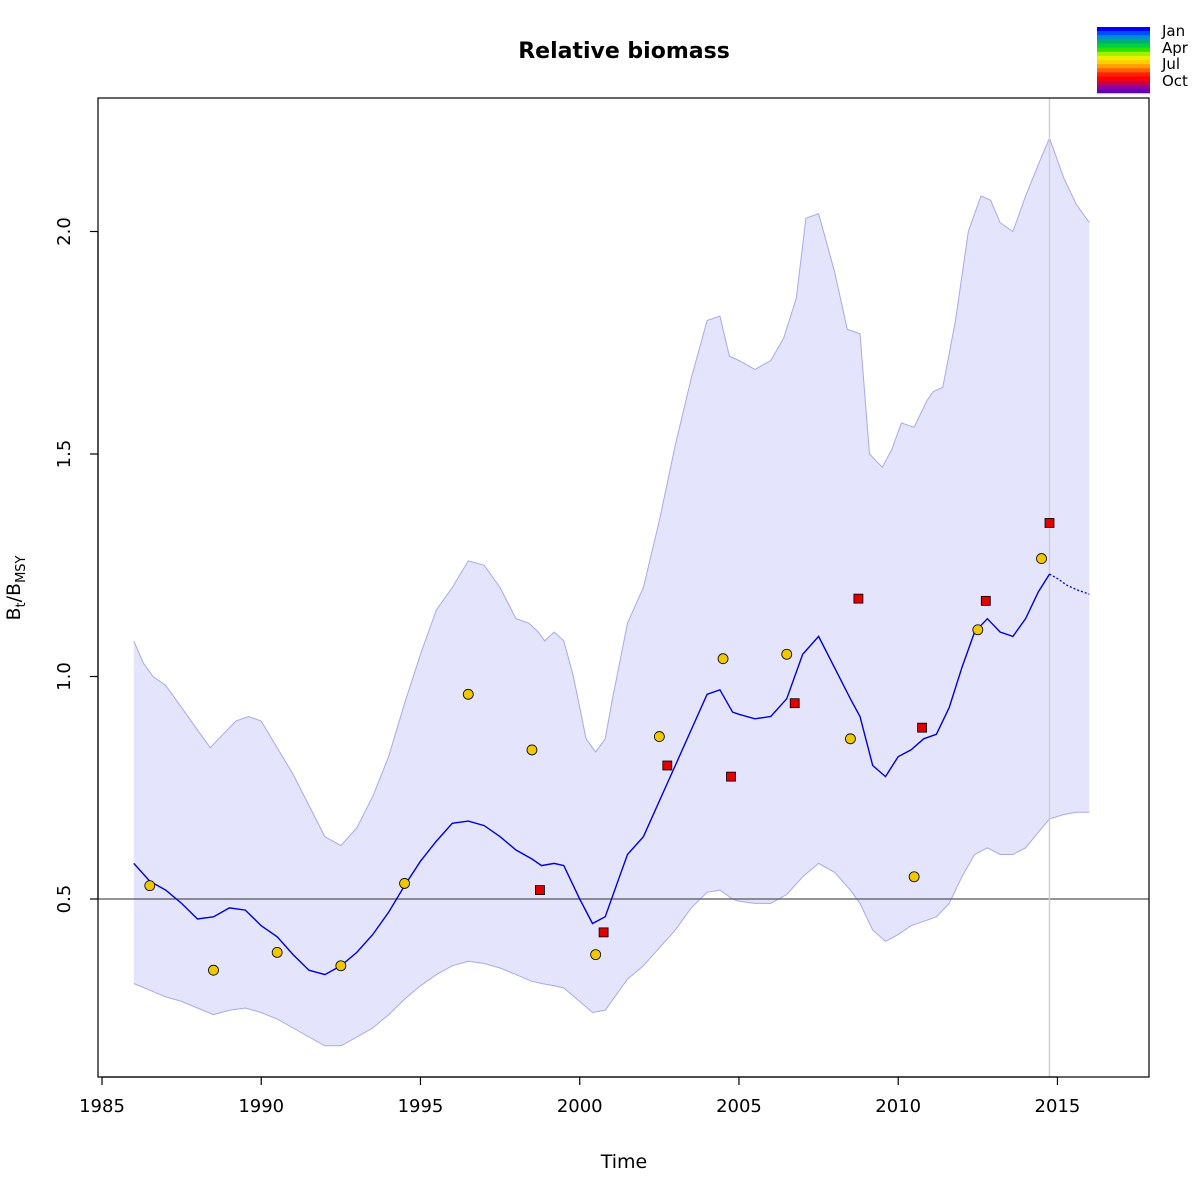 The height and width of the screenshot is (1200, 1200). What do you see at coordinates (1170, 64) in the screenshot?
I see `legend-label: Jul` at bounding box center [1170, 64].